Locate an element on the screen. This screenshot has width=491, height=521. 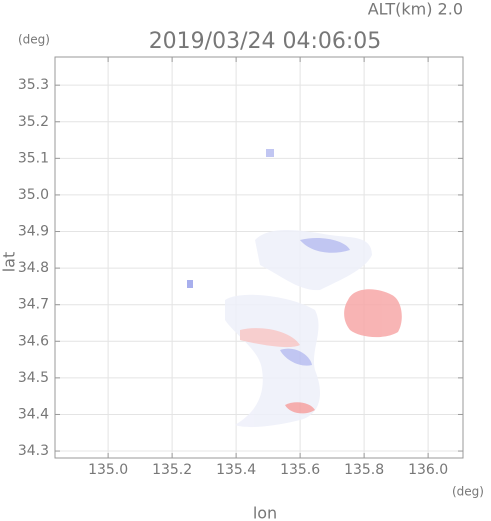
y-tick-label: 35.2 is located at coordinates (33, 122).